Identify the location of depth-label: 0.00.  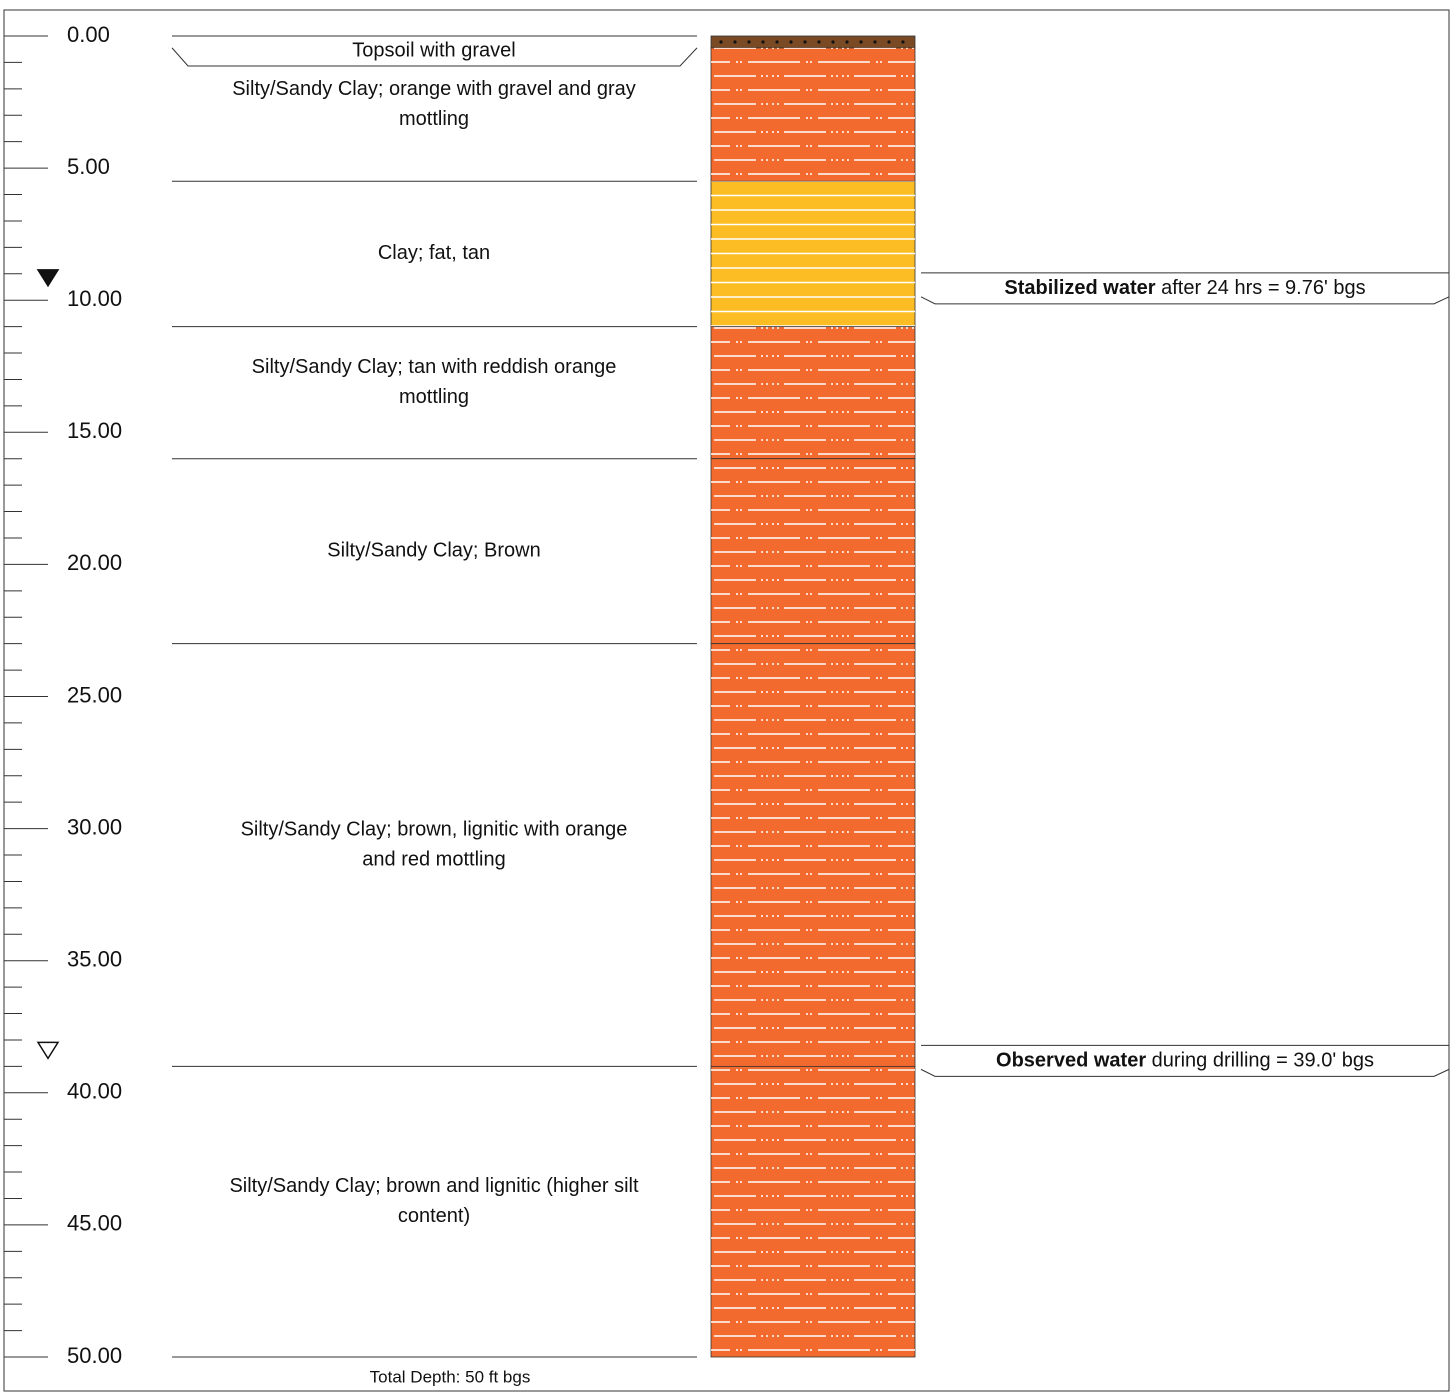
(88, 34).